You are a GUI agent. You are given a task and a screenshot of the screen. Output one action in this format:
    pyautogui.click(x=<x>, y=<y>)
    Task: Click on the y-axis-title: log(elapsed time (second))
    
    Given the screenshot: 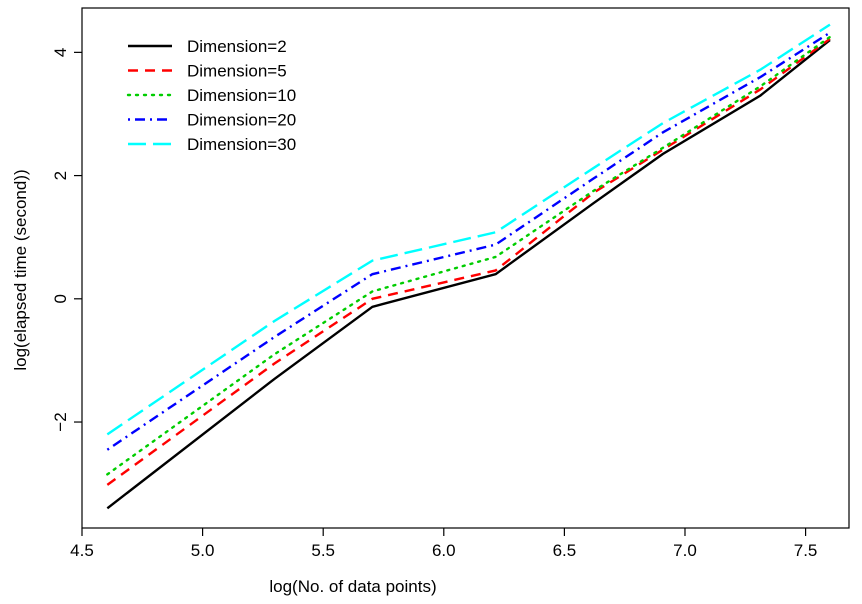 What is the action you would take?
    pyautogui.click(x=20, y=269)
    